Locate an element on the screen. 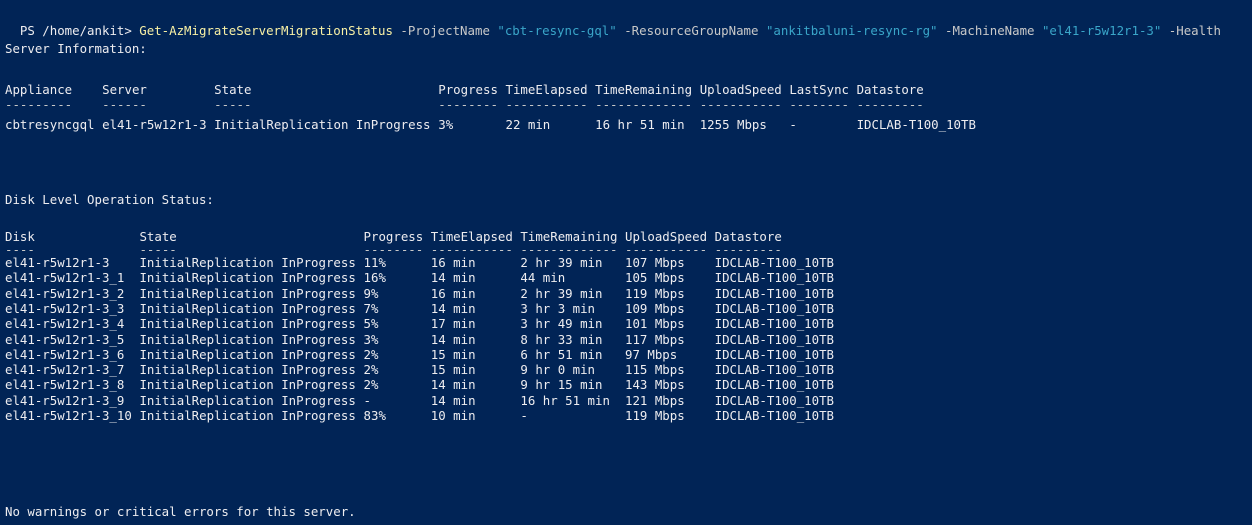  disk-cell-progress: -------- is located at coordinates (393, 249).